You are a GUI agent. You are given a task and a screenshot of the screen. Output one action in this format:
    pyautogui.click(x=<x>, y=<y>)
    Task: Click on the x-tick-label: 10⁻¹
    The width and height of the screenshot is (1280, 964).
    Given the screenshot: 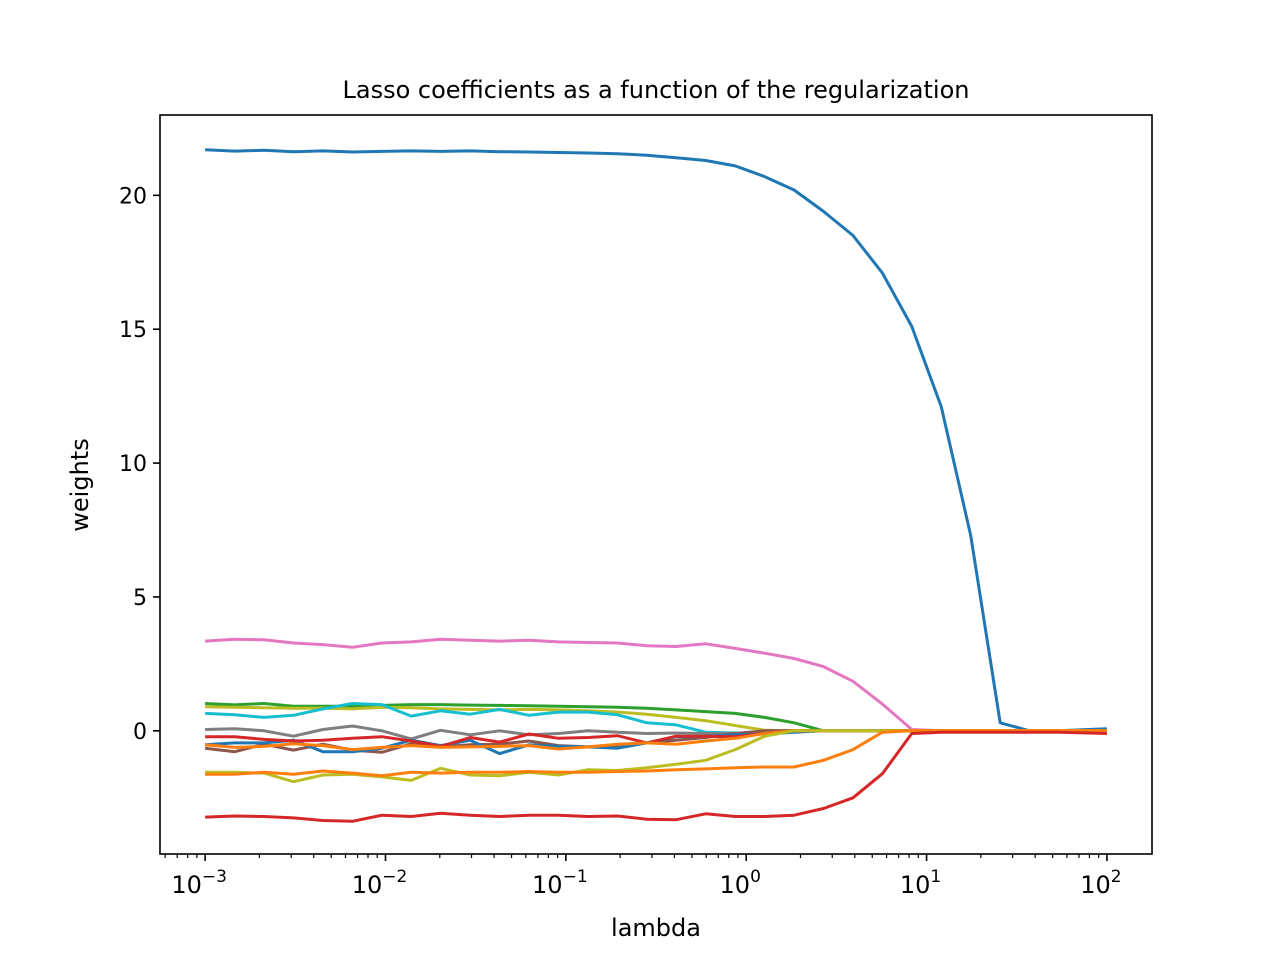 What is the action you would take?
    pyautogui.click(x=560, y=883)
    